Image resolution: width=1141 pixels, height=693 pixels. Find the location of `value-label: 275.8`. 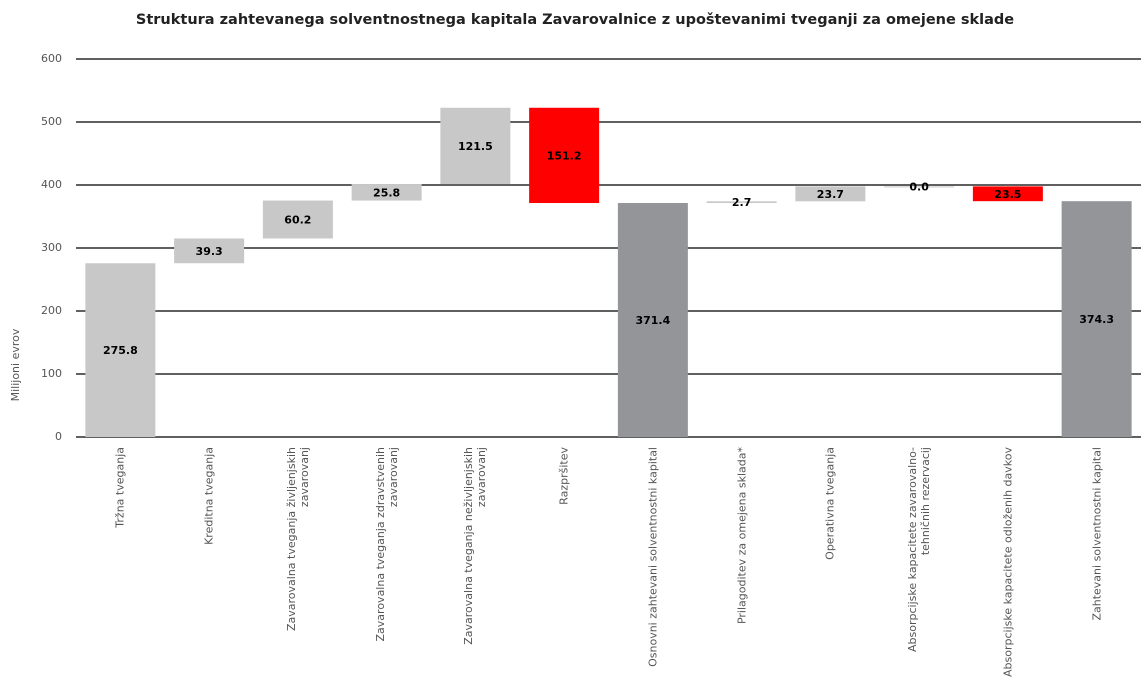

value-label: 275.8 is located at coordinates (120, 350).